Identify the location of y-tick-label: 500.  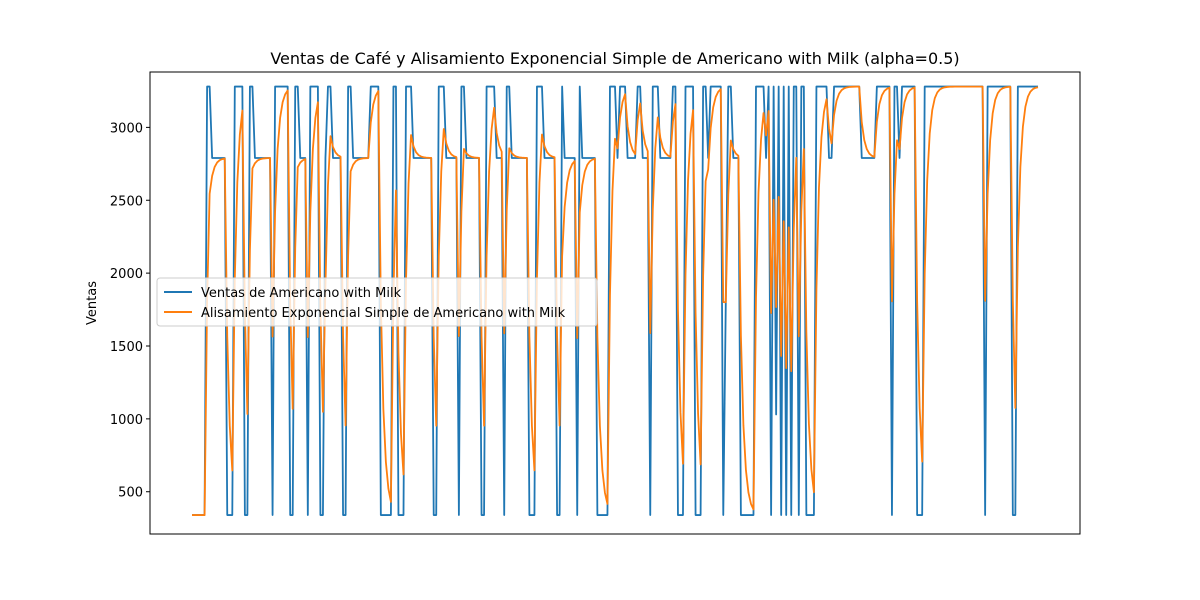
(130, 493).